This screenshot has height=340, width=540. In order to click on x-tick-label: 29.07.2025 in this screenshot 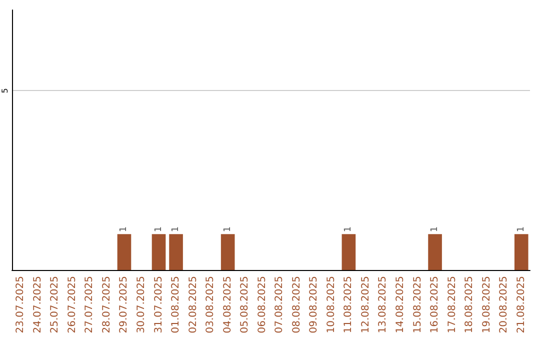, I will do `click(124, 305)`.